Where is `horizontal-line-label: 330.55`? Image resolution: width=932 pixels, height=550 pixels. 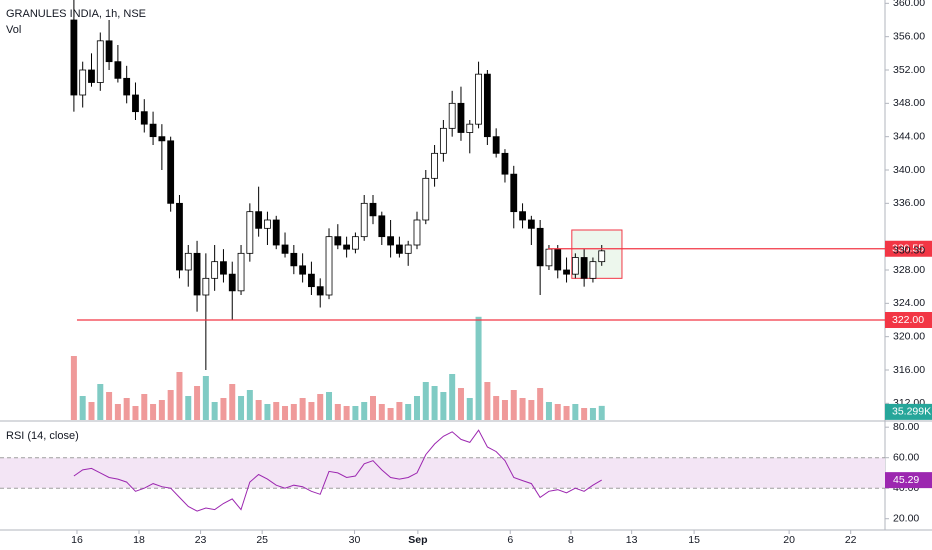 horizontal-line-label: 330.55 is located at coordinates (908, 249).